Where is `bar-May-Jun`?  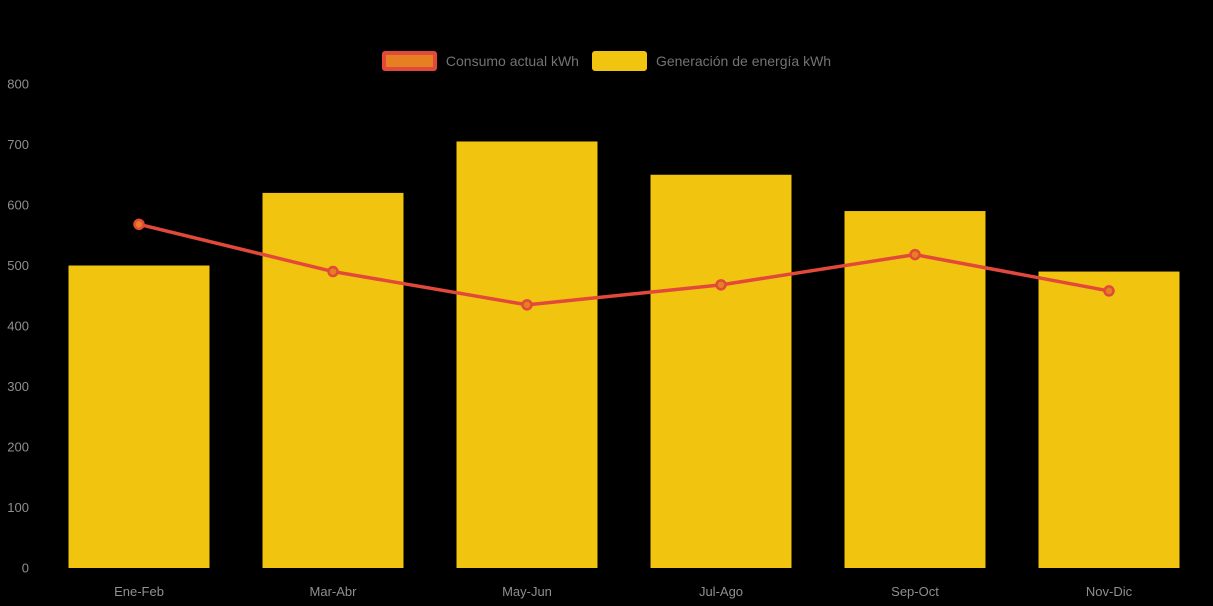 bar-May-Jun is located at coordinates (527, 354).